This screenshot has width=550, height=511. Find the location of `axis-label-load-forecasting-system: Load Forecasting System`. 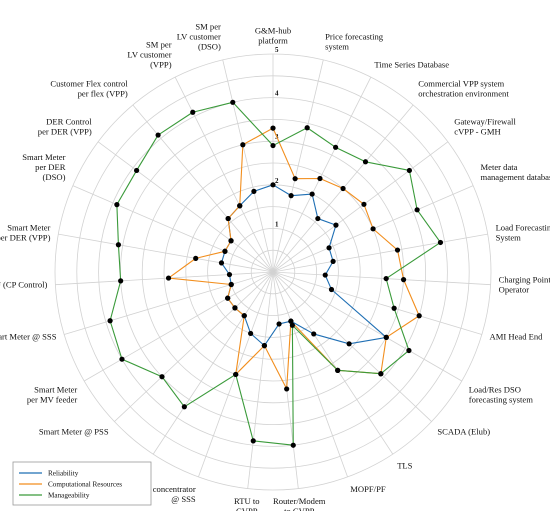

axis-label-load-forecasting-system: Load Forecasting System is located at coordinates (523, 232).